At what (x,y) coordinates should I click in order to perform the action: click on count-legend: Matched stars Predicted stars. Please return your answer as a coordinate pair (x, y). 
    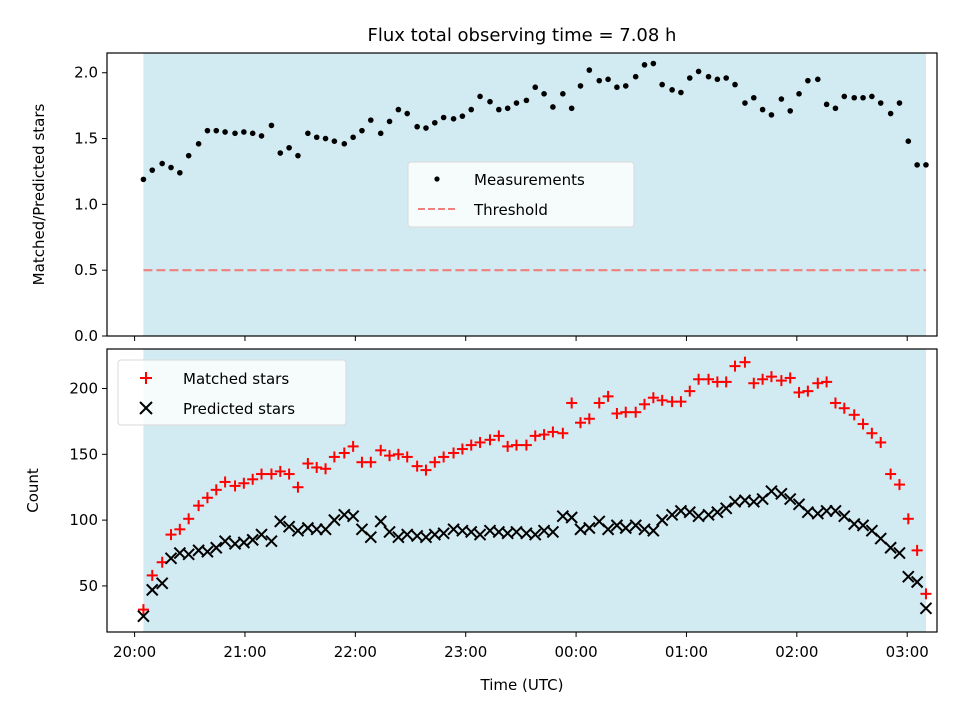
    Looking at the image, I should click on (232, 392).